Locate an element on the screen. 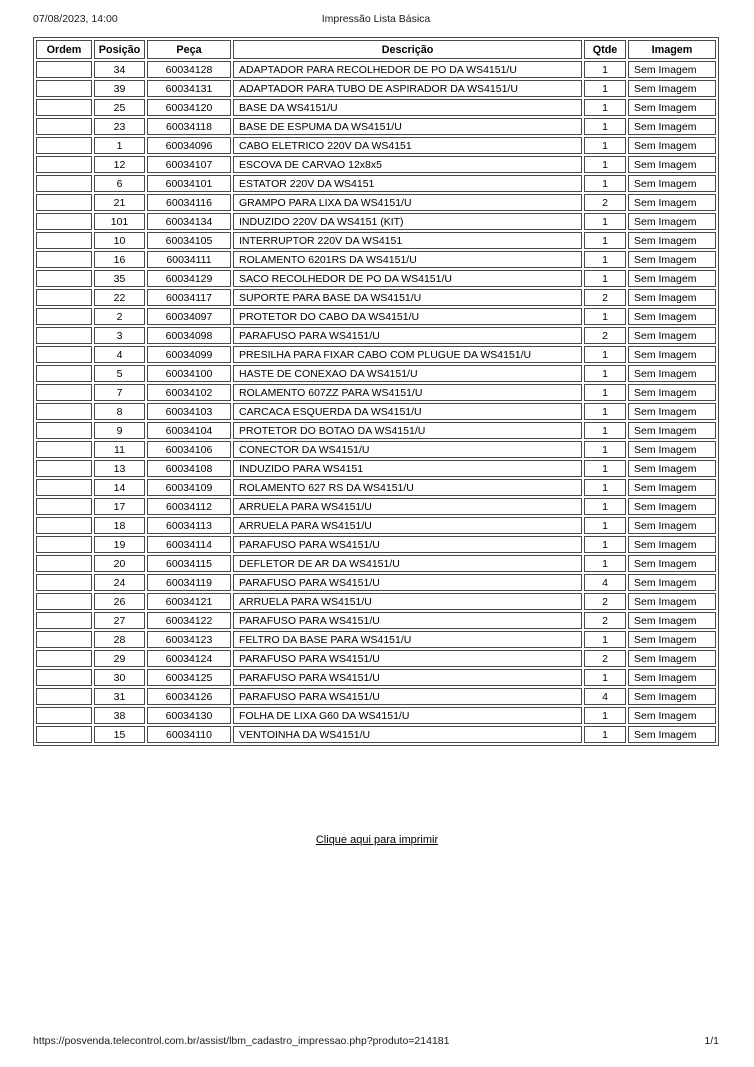  cell-posicao: 29 is located at coordinates (119, 658).